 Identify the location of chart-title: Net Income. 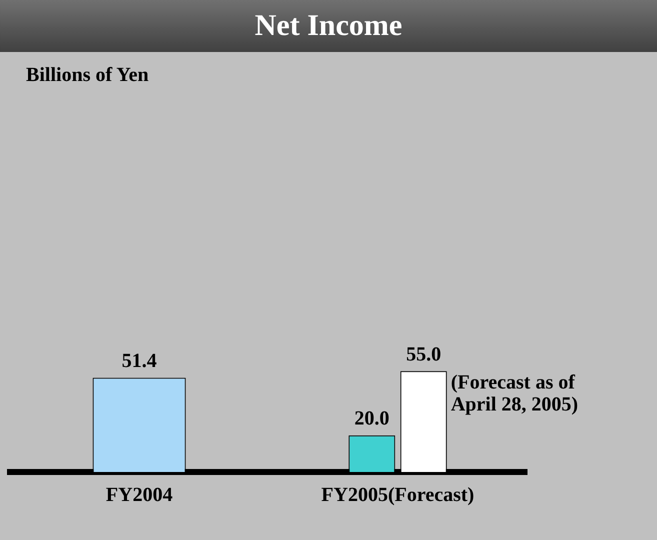
(328, 26).